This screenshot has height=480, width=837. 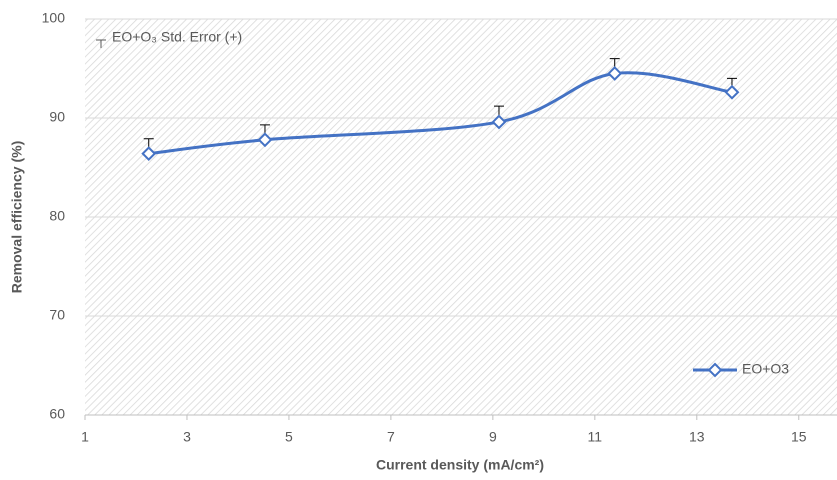 I want to click on x-tick-label: 9, so click(x=493, y=437).